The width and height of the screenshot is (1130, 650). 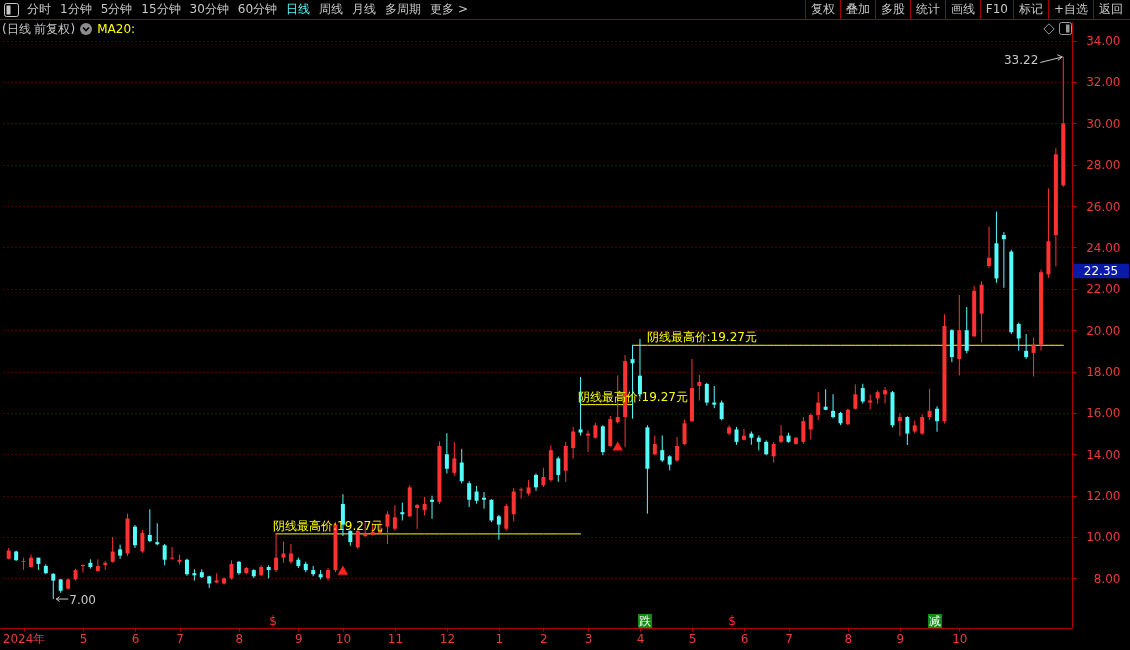 I want to click on text: 30分钟, so click(x=209, y=9).